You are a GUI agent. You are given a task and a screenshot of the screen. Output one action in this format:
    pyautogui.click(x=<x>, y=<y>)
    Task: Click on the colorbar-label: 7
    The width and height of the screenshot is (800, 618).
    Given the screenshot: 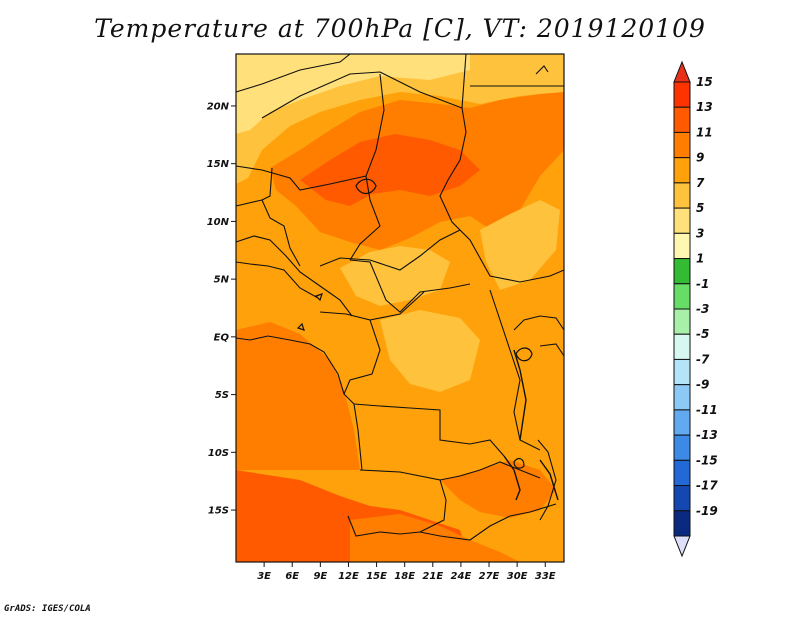 What is the action you would take?
    pyautogui.click(x=700, y=183)
    